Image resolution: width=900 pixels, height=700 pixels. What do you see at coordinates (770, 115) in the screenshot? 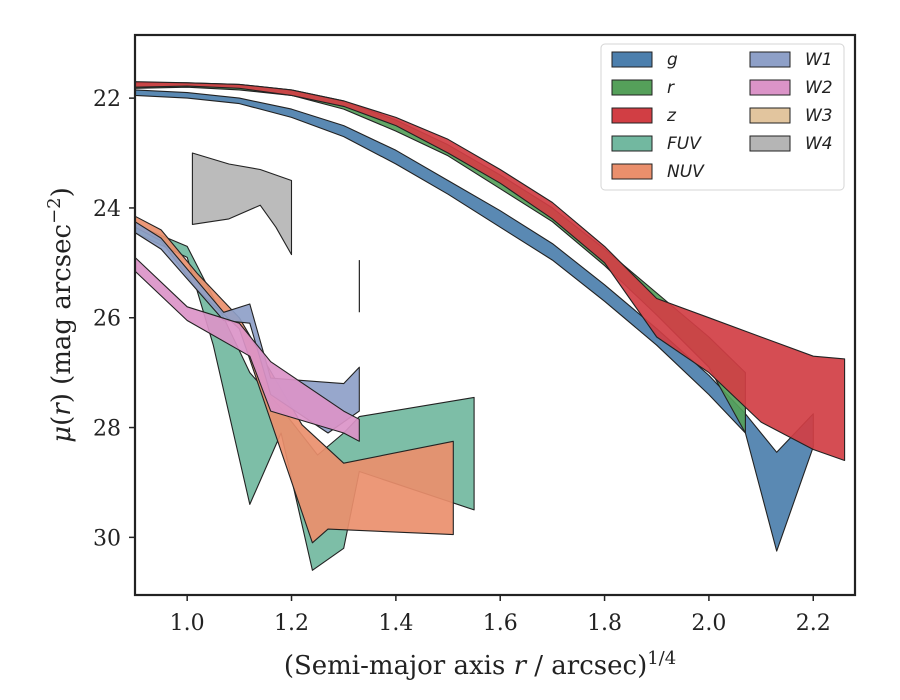
I see `legend-swatch-w3` at bounding box center [770, 115].